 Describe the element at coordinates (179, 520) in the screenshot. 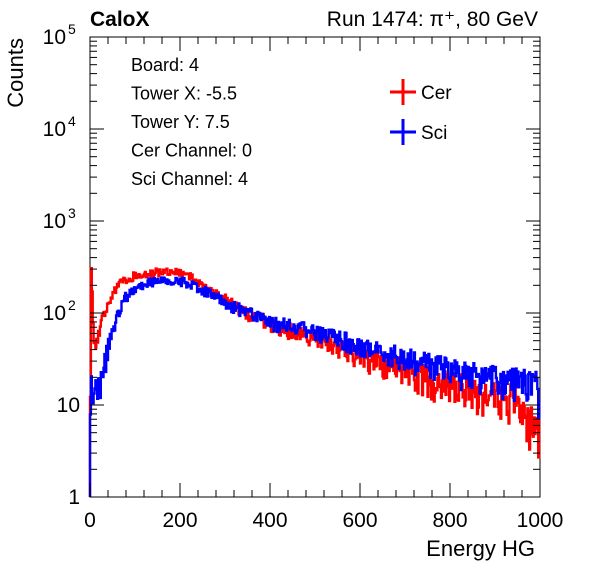

I see `x-tick-label: 200` at that location.